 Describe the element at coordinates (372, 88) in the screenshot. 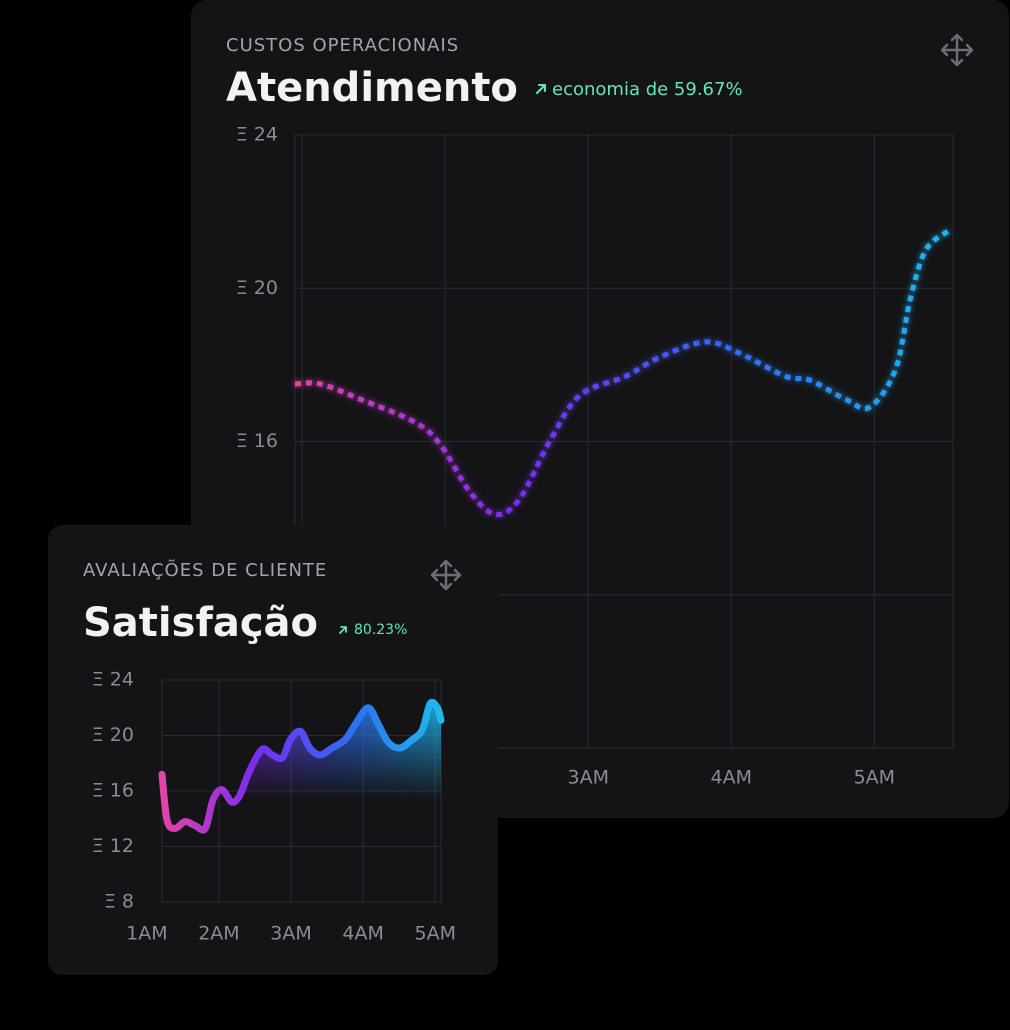

I see `card-title: Atendimento` at that location.